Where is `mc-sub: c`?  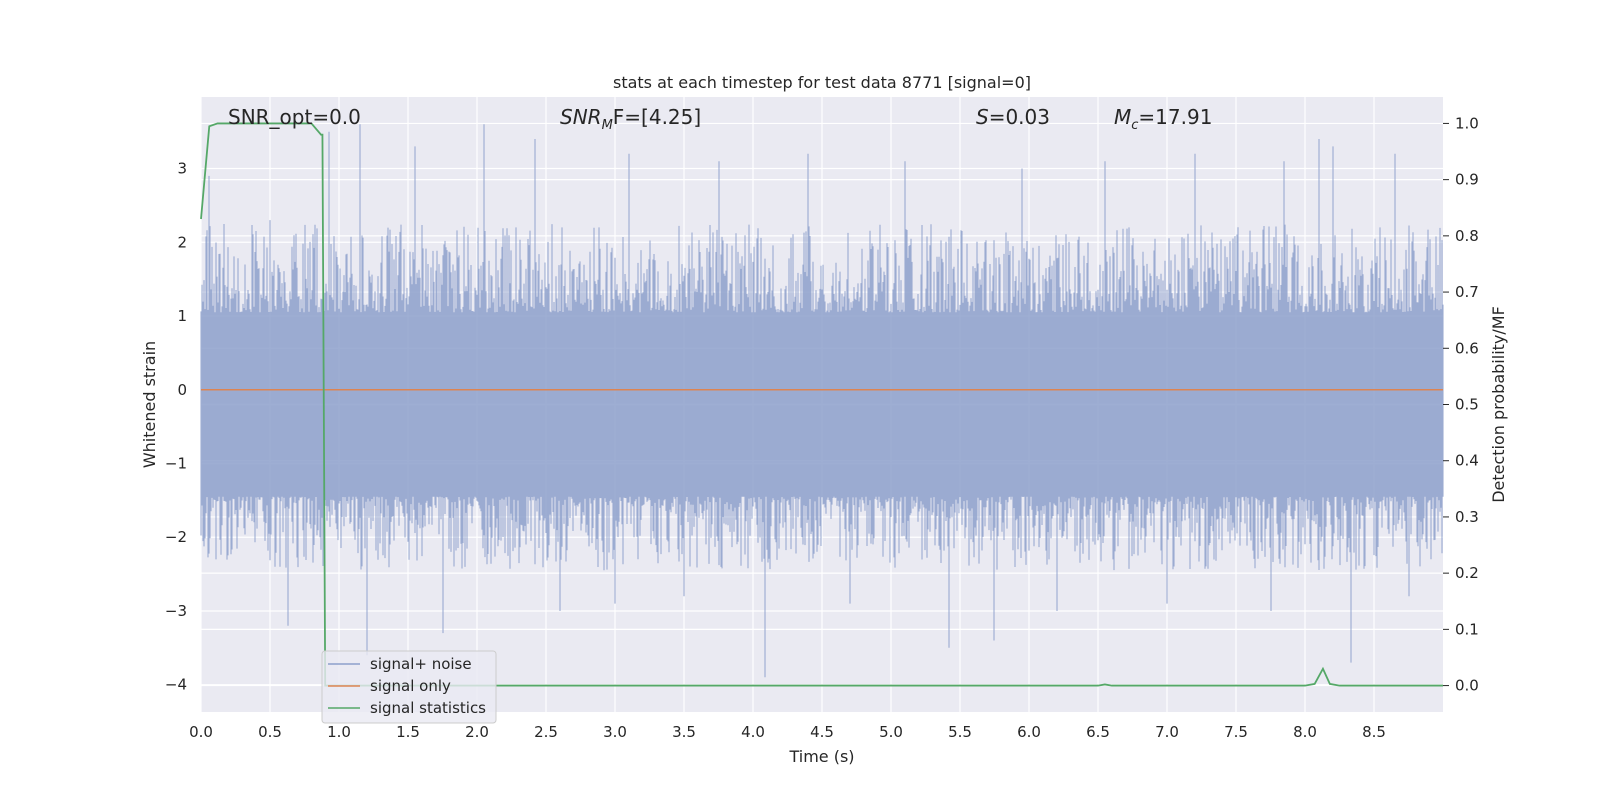
mc-sub: c is located at coordinates (1134, 125).